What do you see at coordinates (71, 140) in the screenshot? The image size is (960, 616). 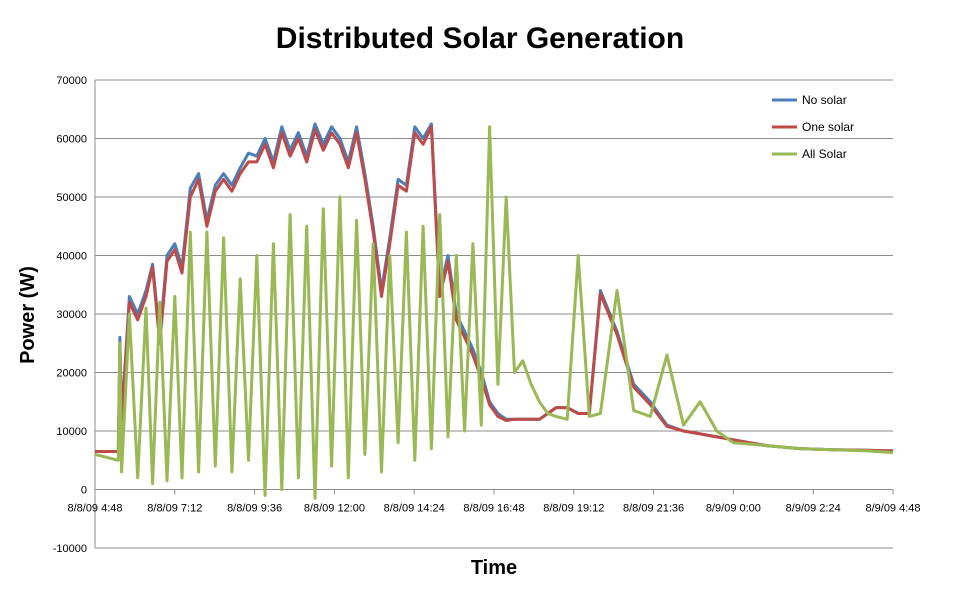 I see `y-tick-label: 60000` at bounding box center [71, 140].